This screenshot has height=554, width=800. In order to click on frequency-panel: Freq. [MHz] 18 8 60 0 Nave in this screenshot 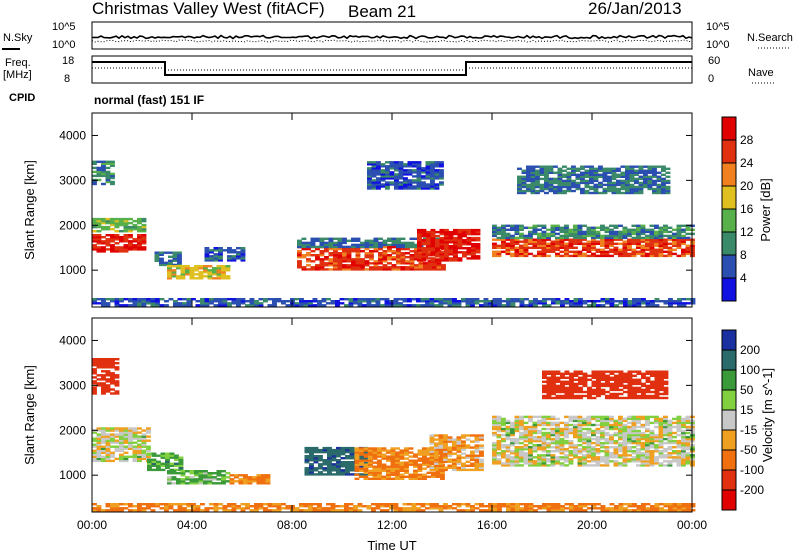, I will do `click(389, 70)`.